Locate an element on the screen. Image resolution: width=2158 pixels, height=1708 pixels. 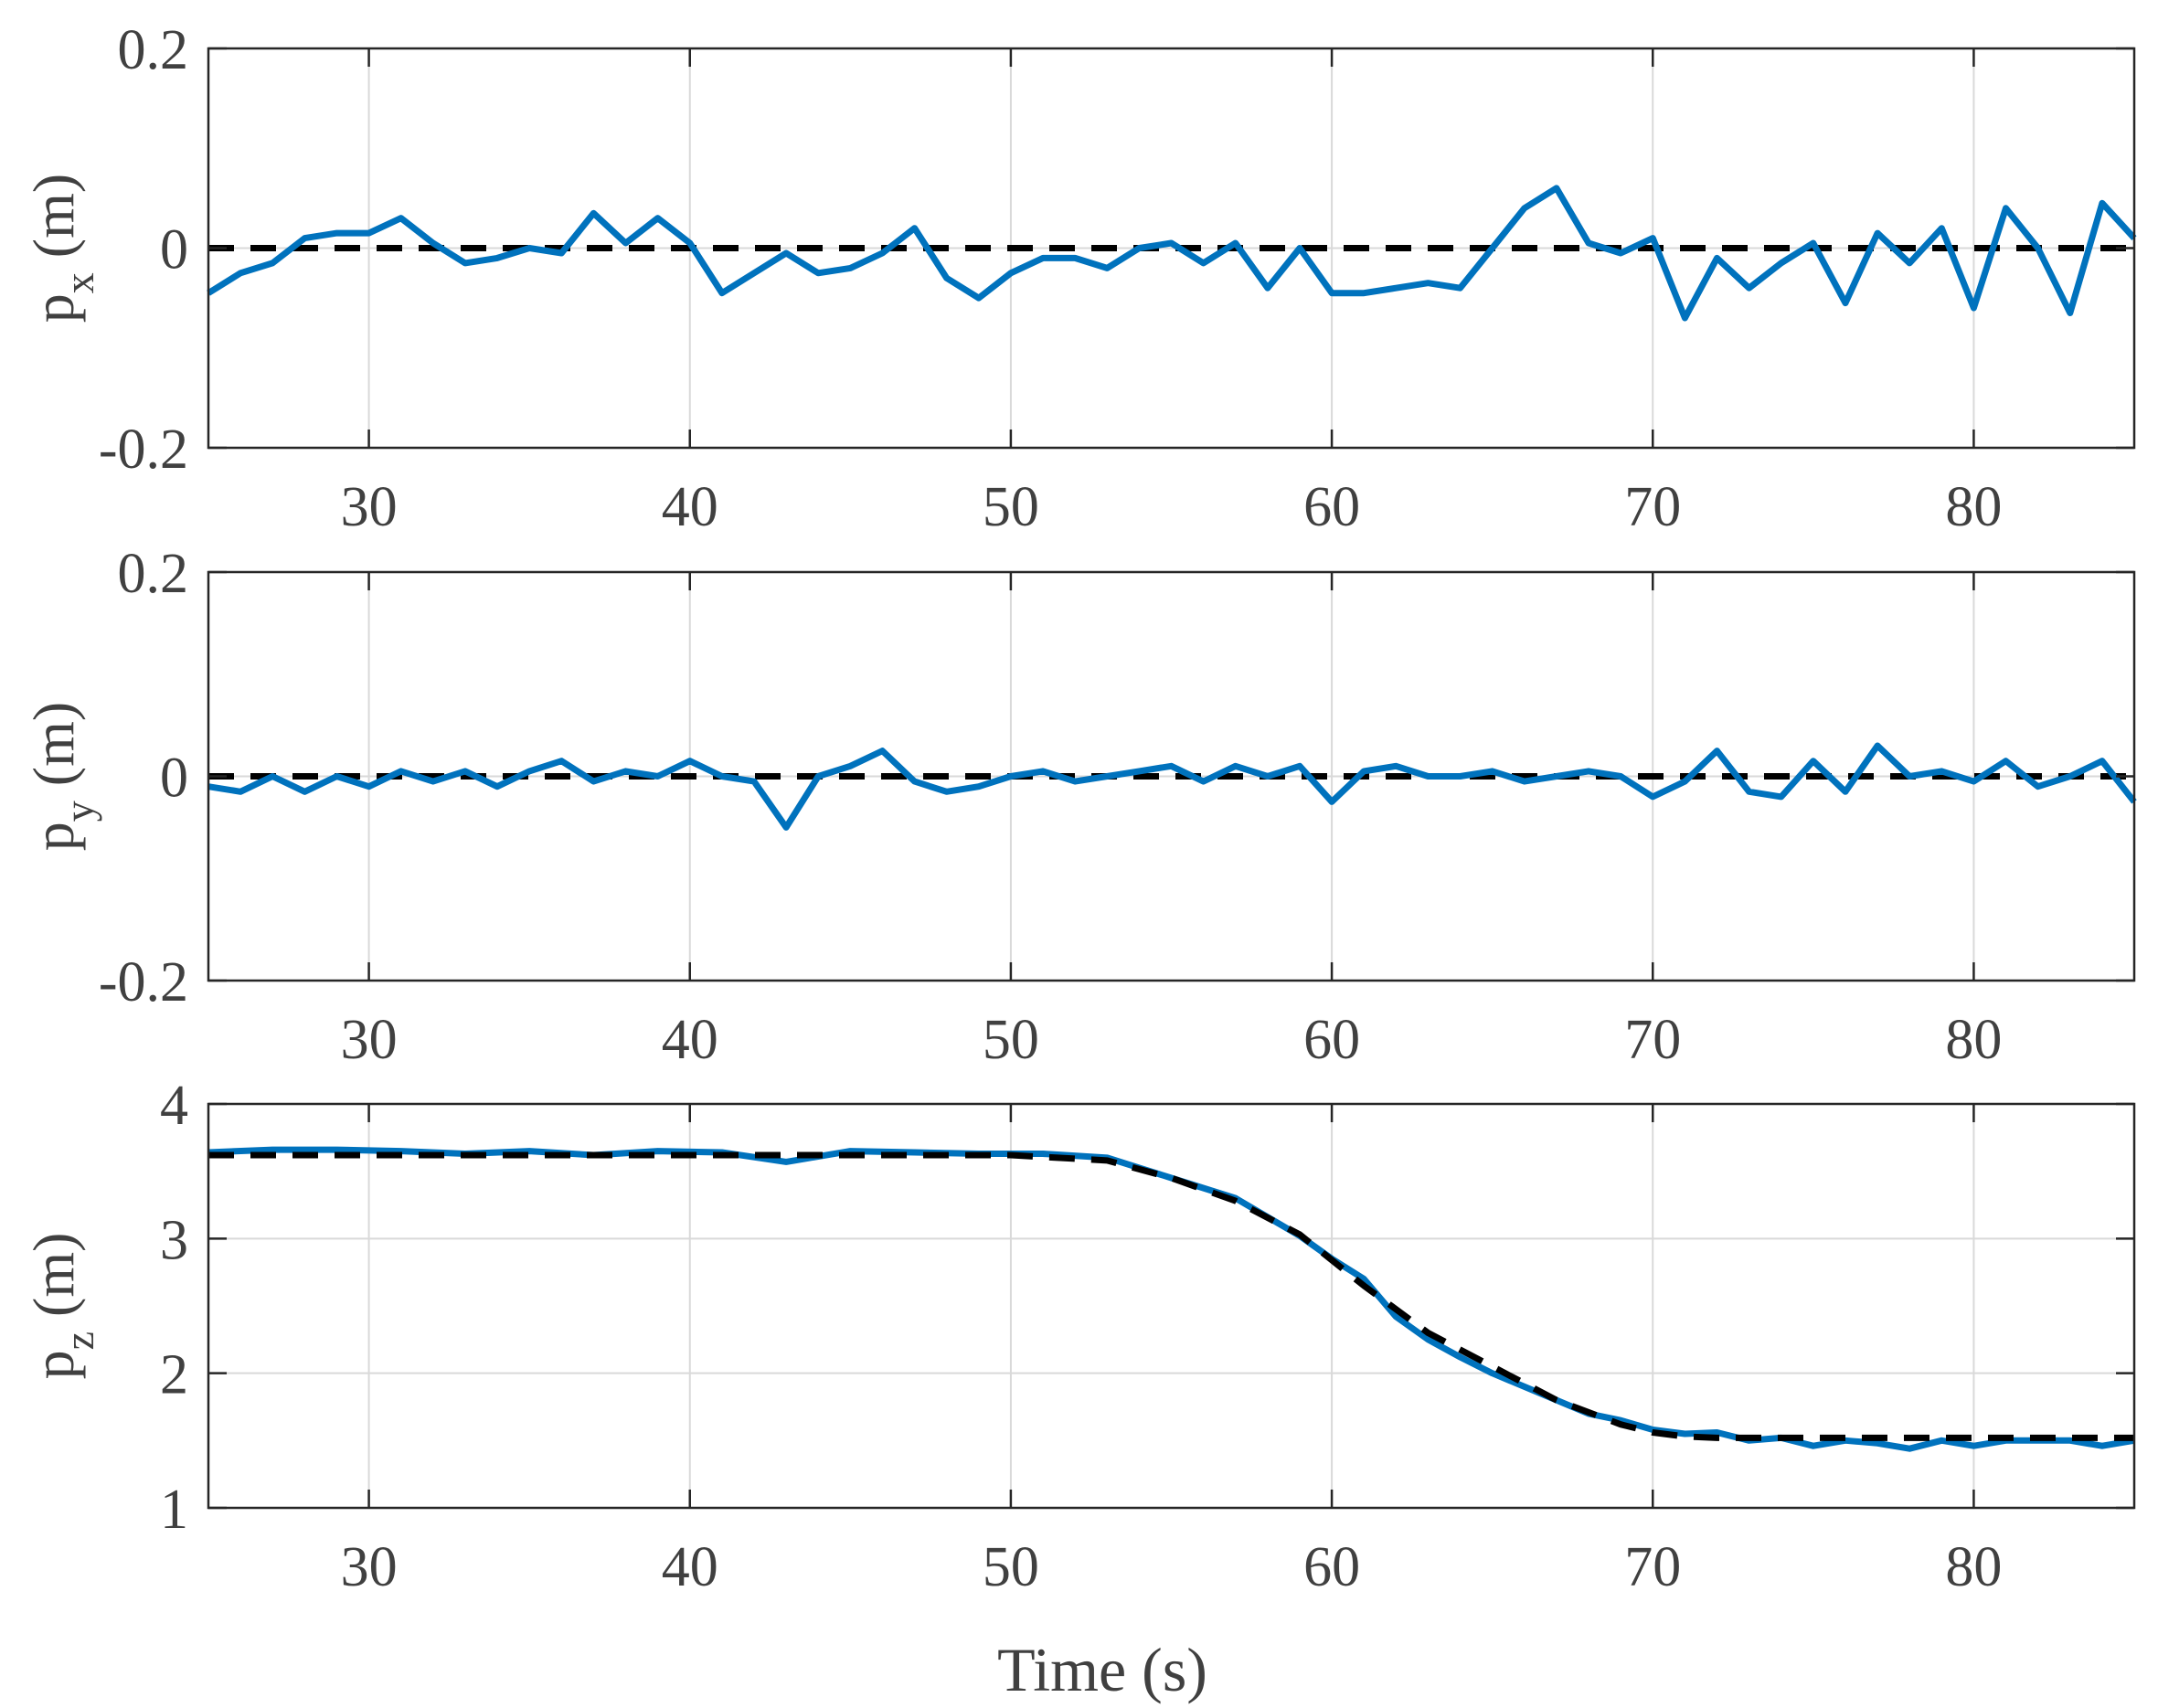
y-axis-label-subscript: x is located at coordinates (79, 282).